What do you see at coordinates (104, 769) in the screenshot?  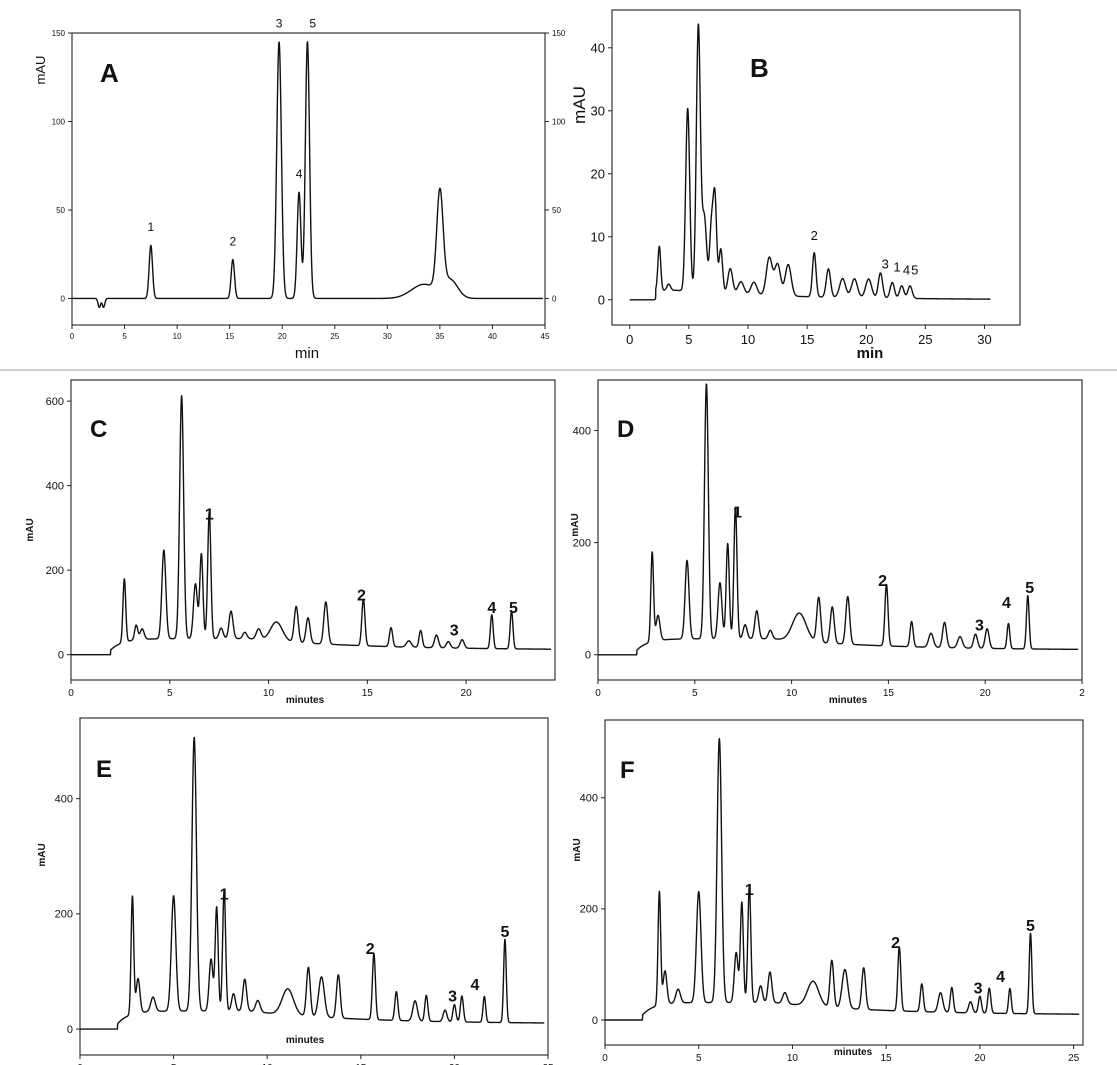 I see `panel-label: E` at bounding box center [104, 769].